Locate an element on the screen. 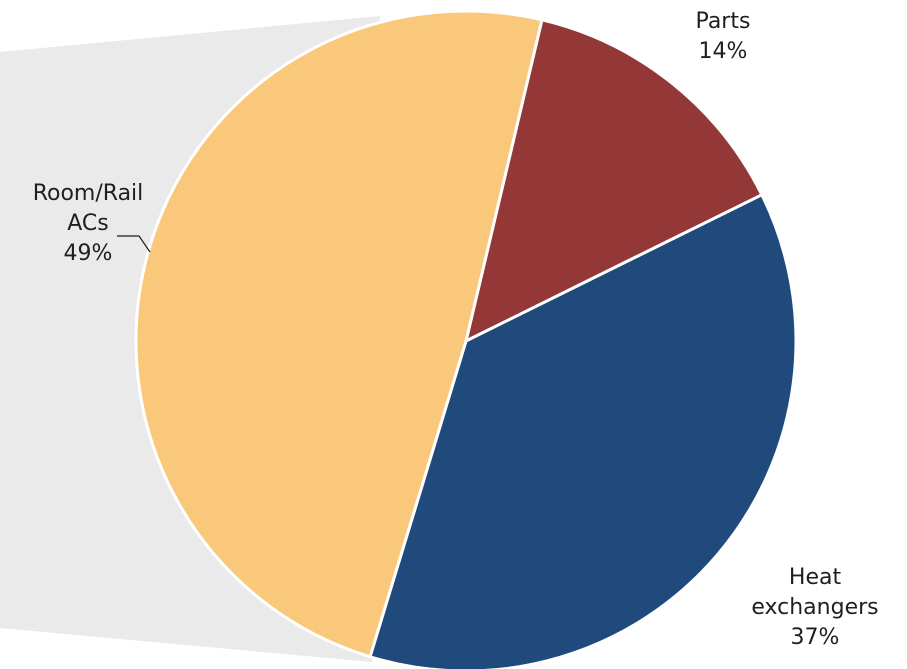 The image size is (907, 669). slice-label: Room/Rail ACs 49% is located at coordinates (88, 223).